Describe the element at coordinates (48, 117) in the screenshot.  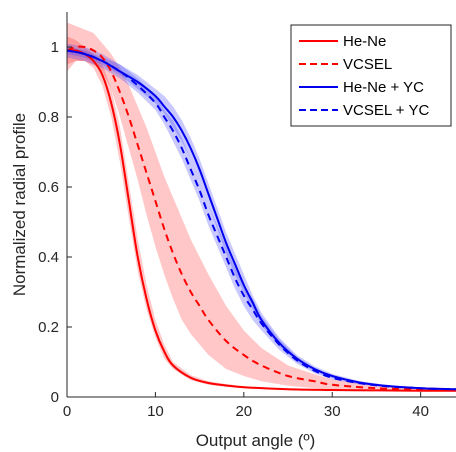
I see `y-tick-label: 0.8` at that location.